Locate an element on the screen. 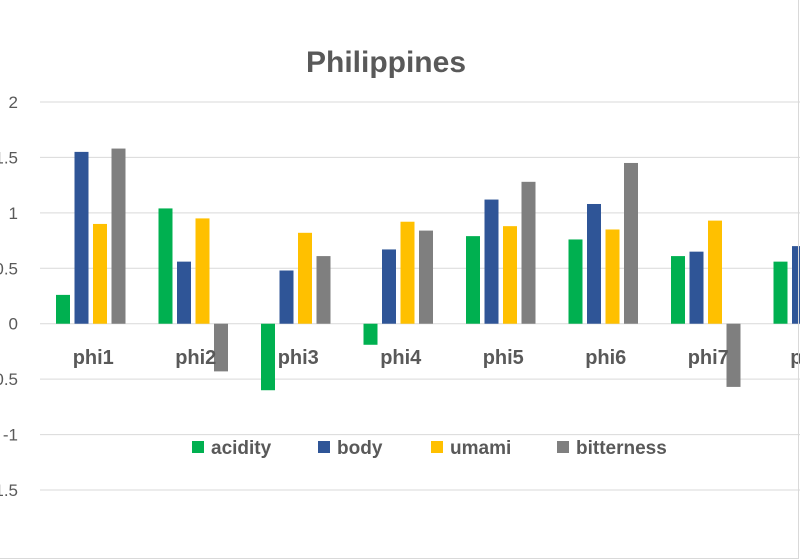  bar-body-phi4 is located at coordinates (389, 286).